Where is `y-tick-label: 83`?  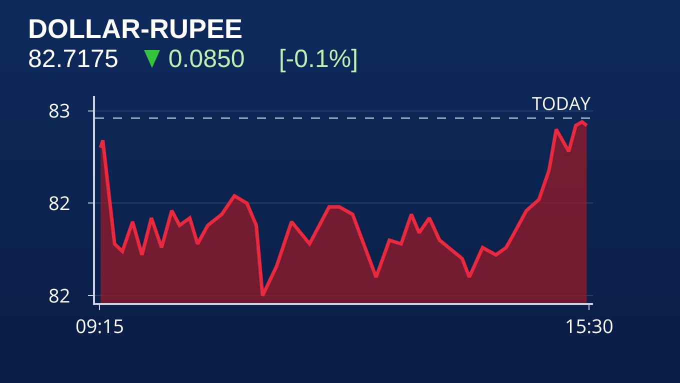
y-tick-label: 83 is located at coordinates (59, 110).